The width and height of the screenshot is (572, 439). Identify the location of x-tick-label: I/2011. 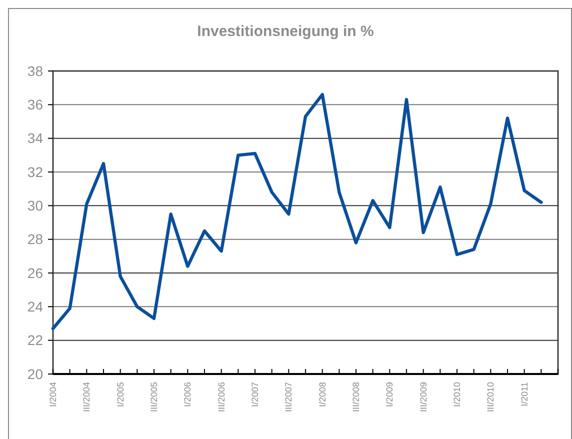
(524, 394).